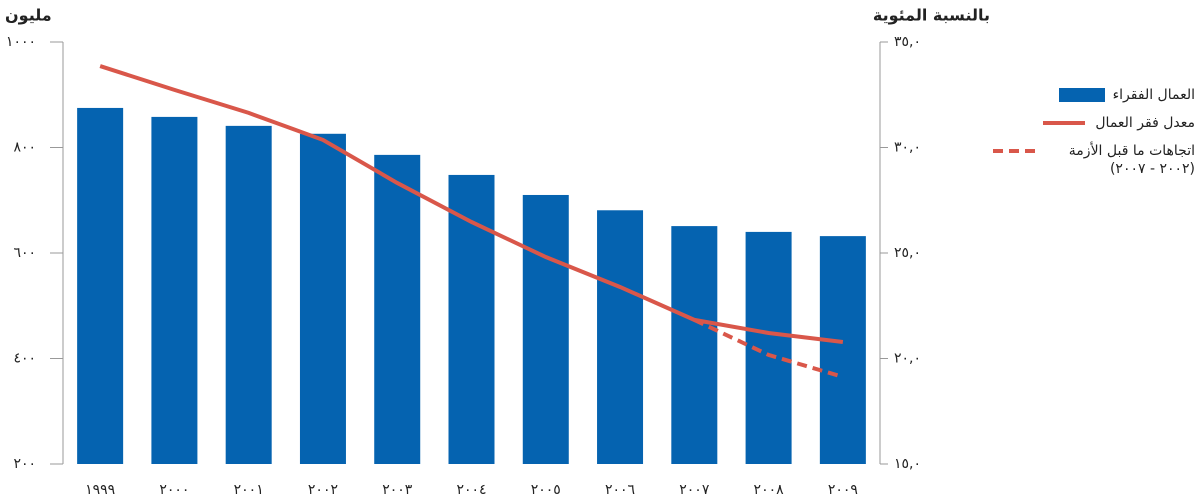  What do you see at coordinates (546, 490) in the screenshot?
I see `x-tick-label: ٢٠٠٥` at bounding box center [546, 490].